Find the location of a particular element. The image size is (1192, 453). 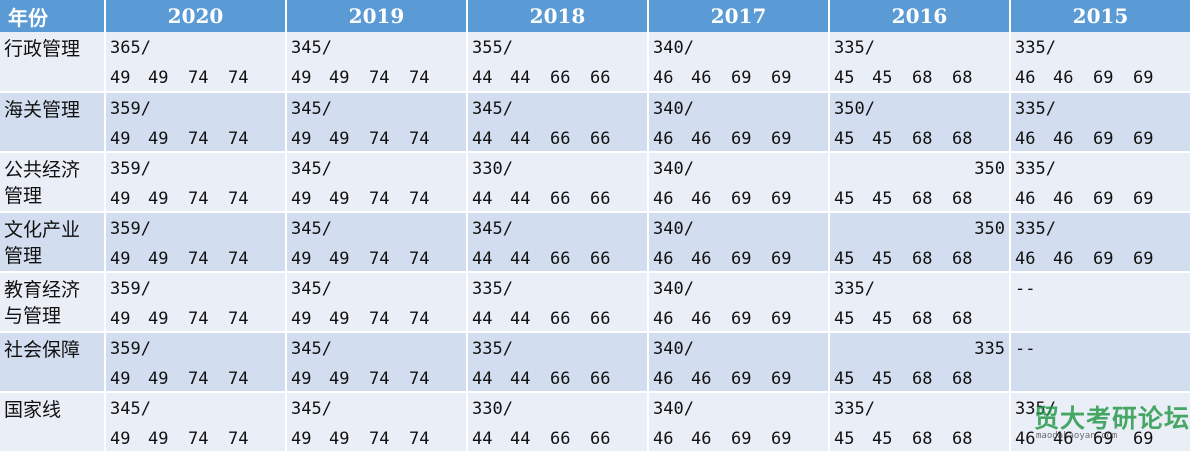

year-header: 2019 is located at coordinates (377, 16).